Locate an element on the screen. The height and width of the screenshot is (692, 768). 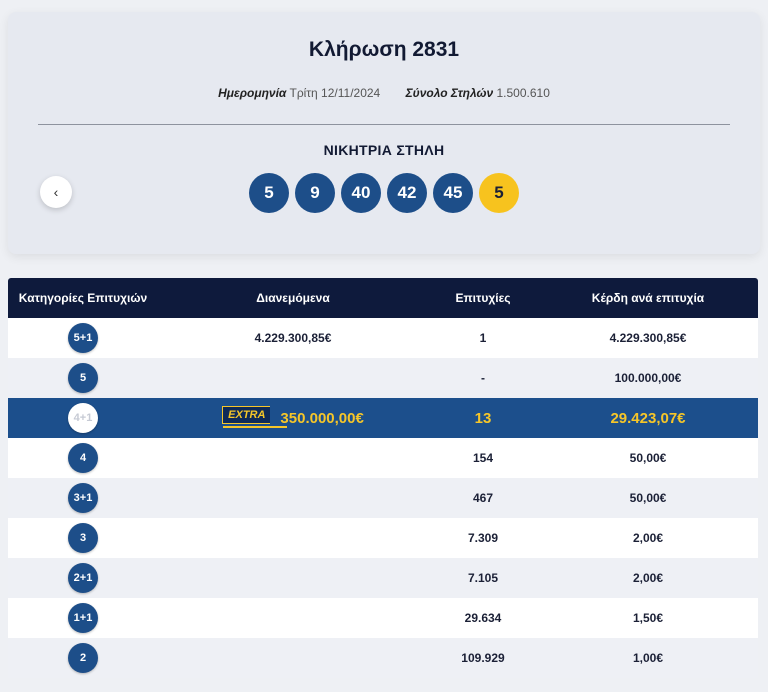
winners-cell: - is located at coordinates (483, 378).